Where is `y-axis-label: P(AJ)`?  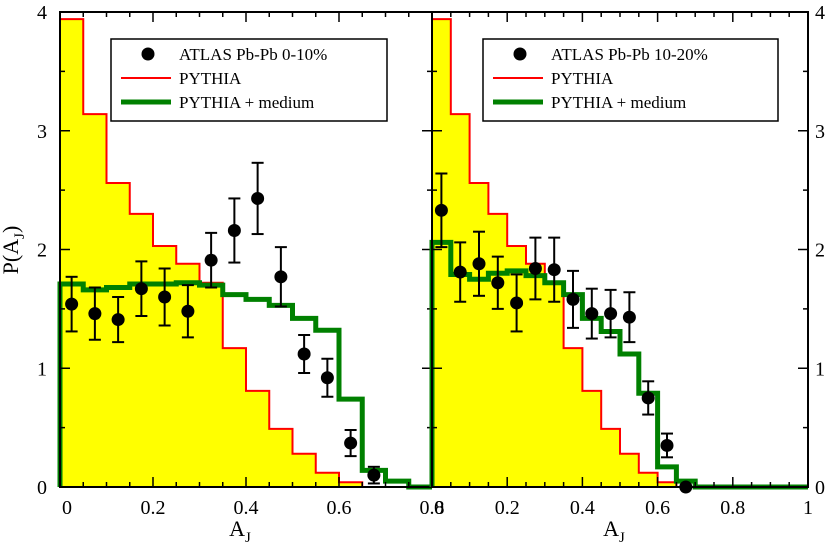
y-axis-label: P(AJ) is located at coordinates (14, 250).